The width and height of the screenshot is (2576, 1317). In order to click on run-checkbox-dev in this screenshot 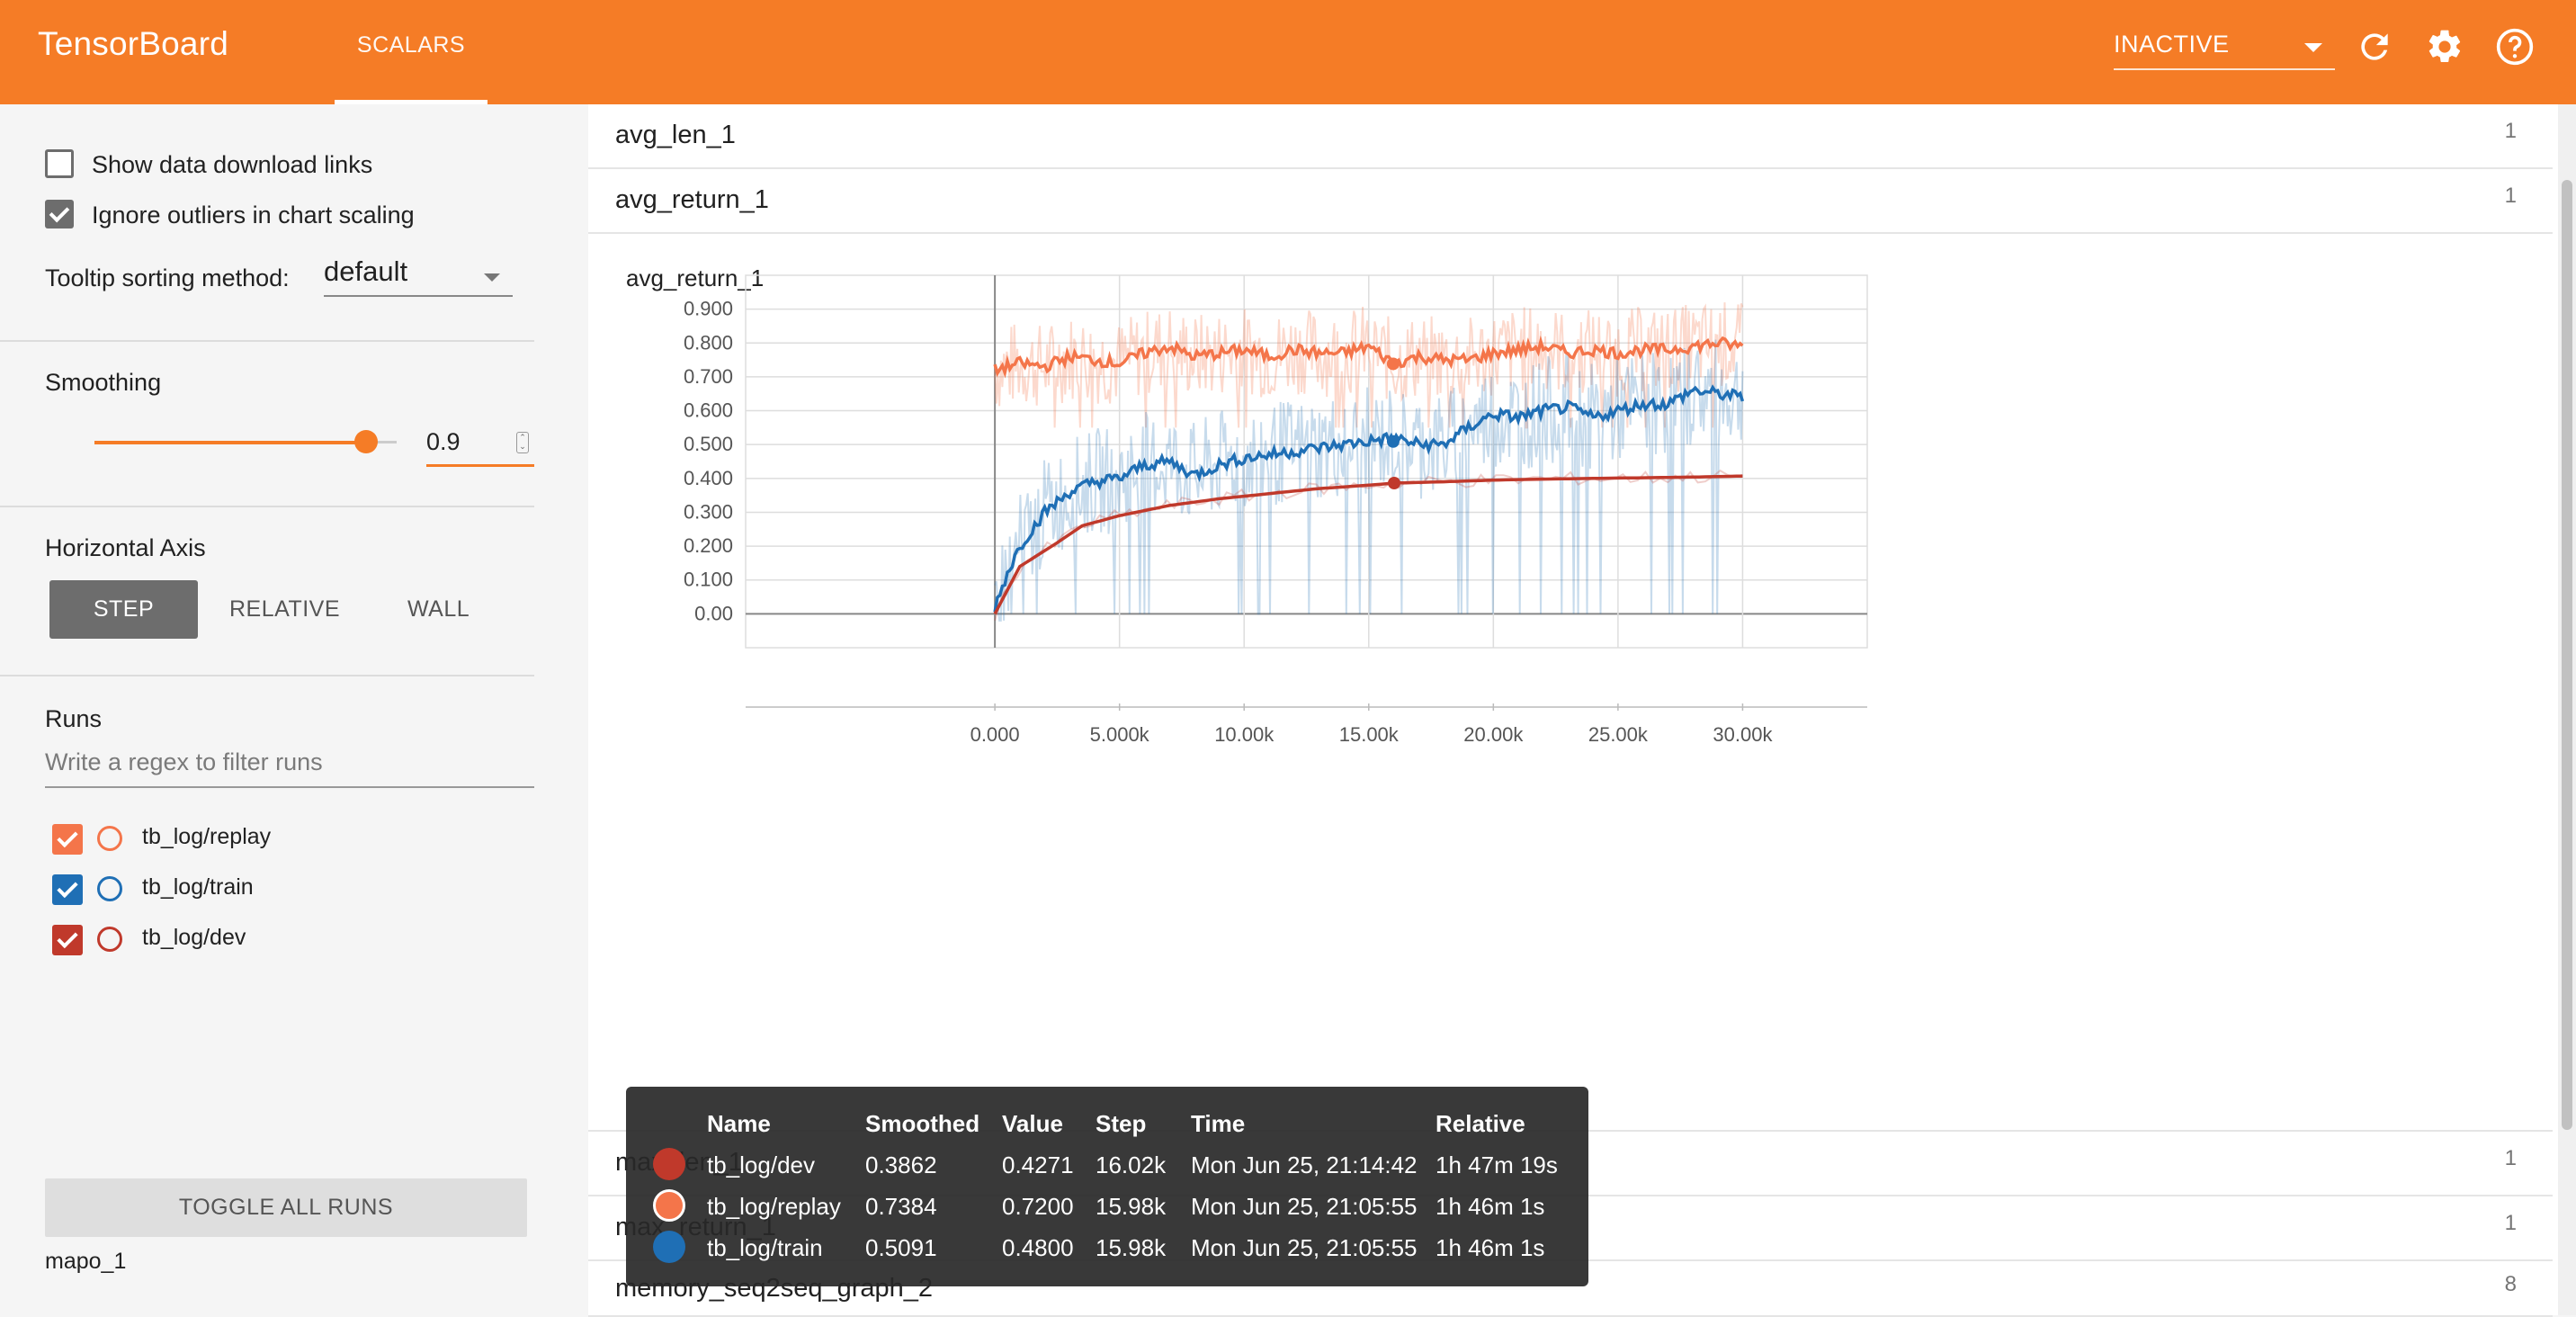, I will do `click(67, 940)`.